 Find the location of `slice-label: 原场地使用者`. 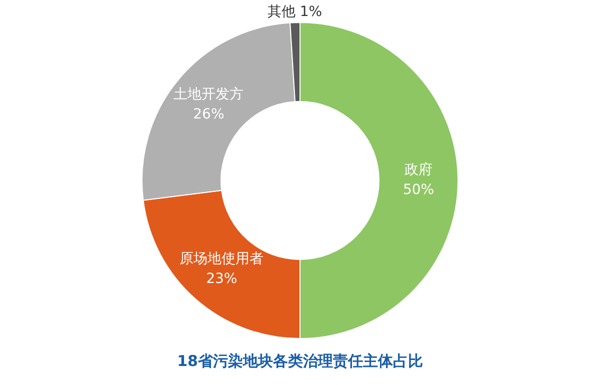

slice-label: 原场地使用者 is located at coordinates (222, 259).